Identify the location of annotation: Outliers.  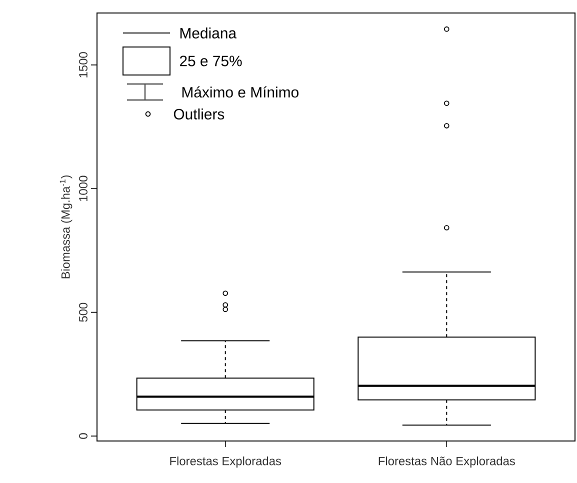
(199, 114).